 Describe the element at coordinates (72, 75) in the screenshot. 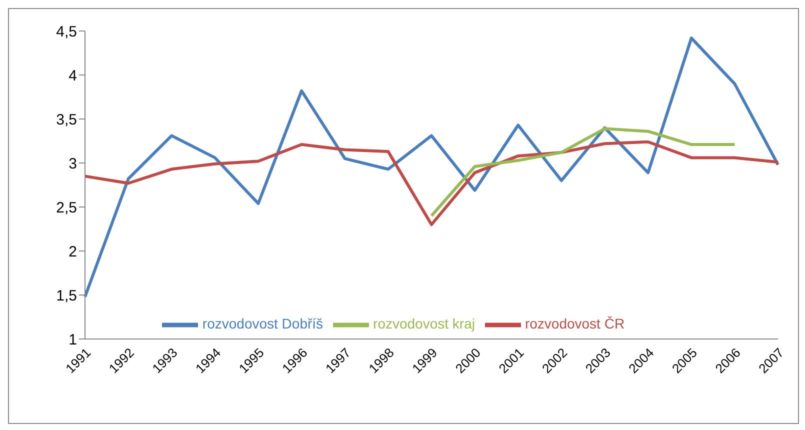

I see `y-tick-label: 4` at that location.